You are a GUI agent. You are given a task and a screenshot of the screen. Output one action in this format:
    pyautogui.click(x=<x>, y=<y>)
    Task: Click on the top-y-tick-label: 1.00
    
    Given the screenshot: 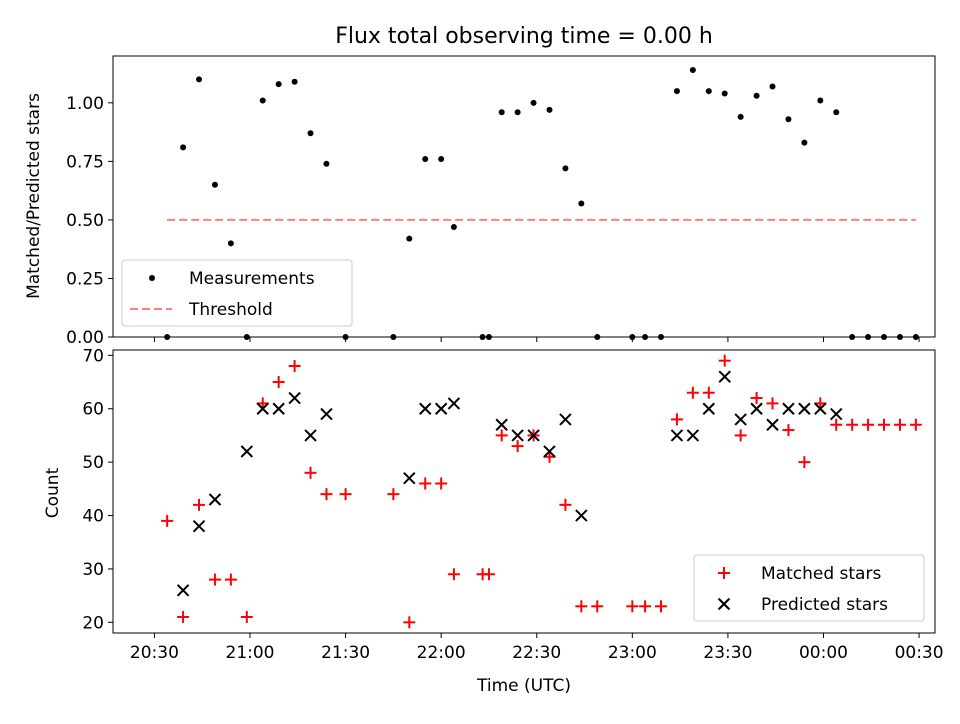 What is the action you would take?
    pyautogui.click(x=85, y=104)
    